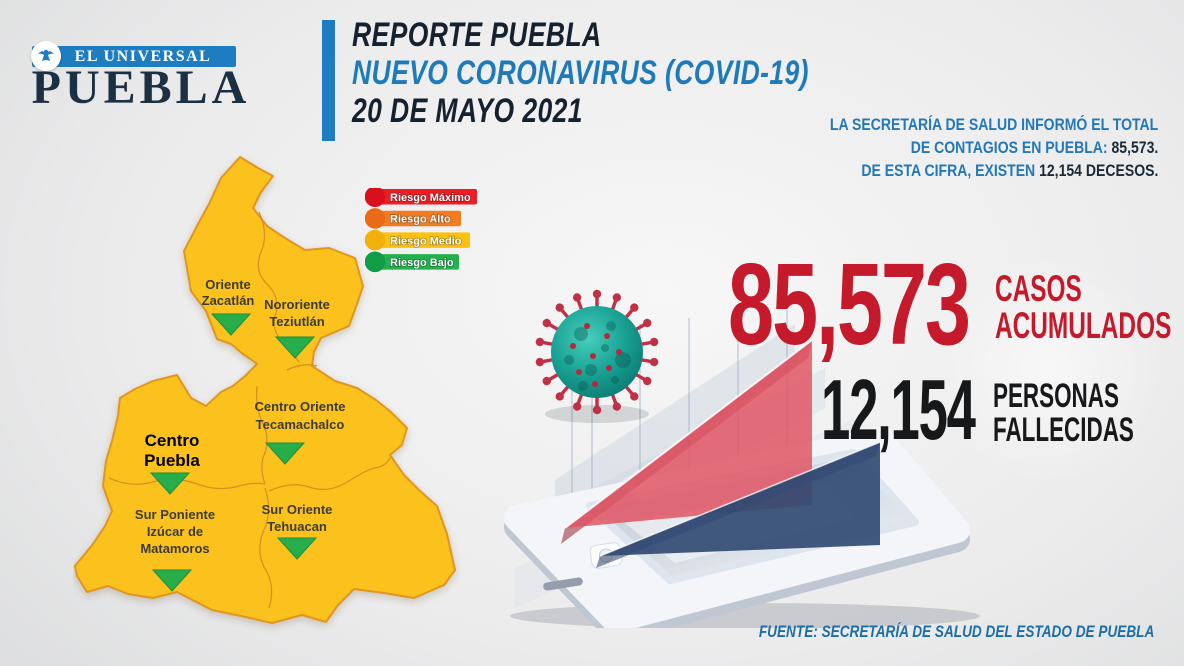 This screenshot has width=1184, height=666. Describe the element at coordinates (1009, 171) in the screenshot. I see `summary-line-3: DE ESTA CIFRA, EXISTEN 12,154 DECESOS.` at that location.